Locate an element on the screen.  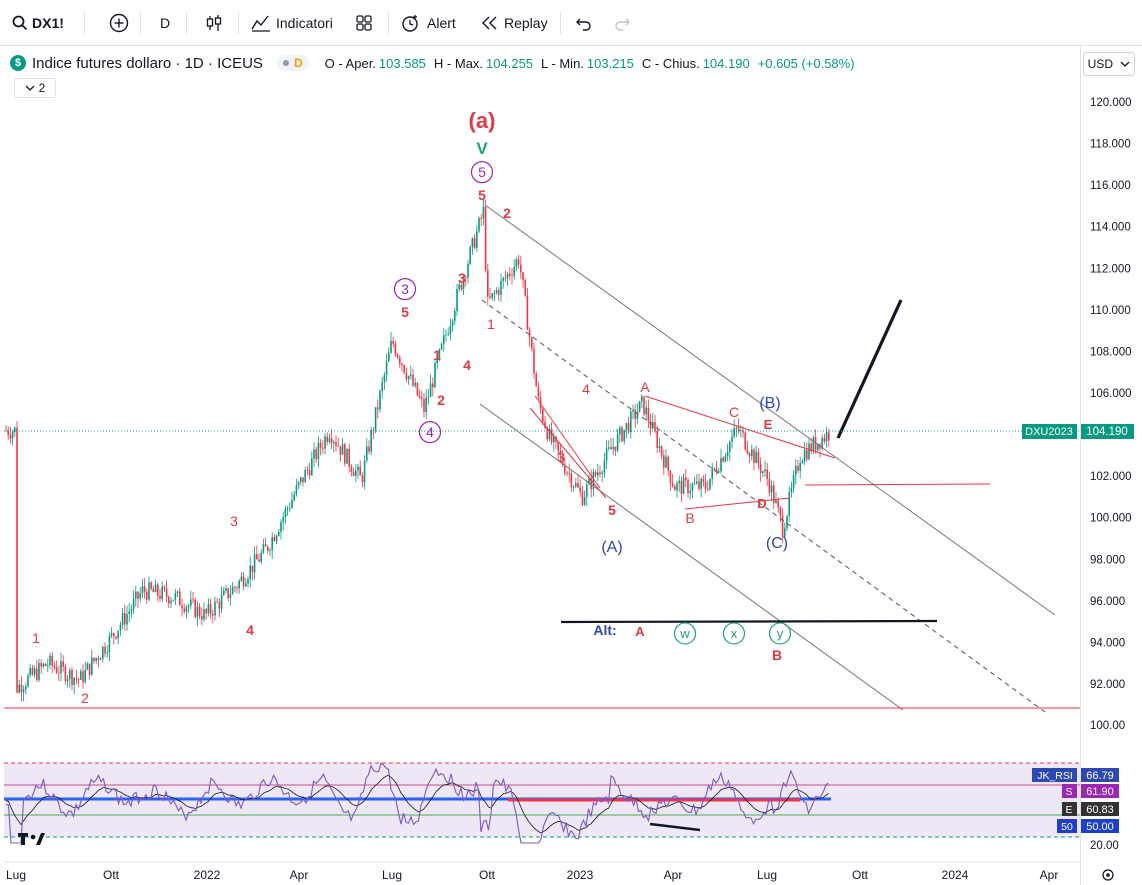
channel-lower-line is located at coordinates (691, 557).